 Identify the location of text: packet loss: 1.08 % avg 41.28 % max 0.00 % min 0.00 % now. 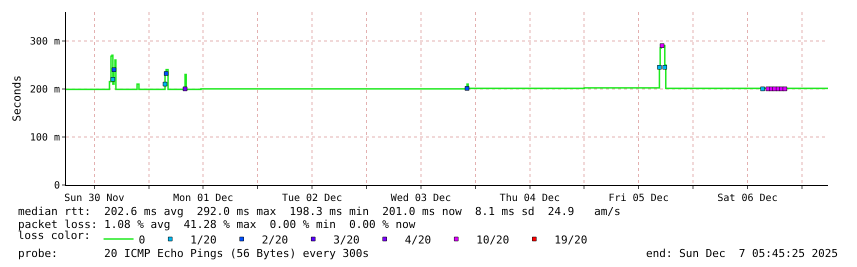
(217, 224).